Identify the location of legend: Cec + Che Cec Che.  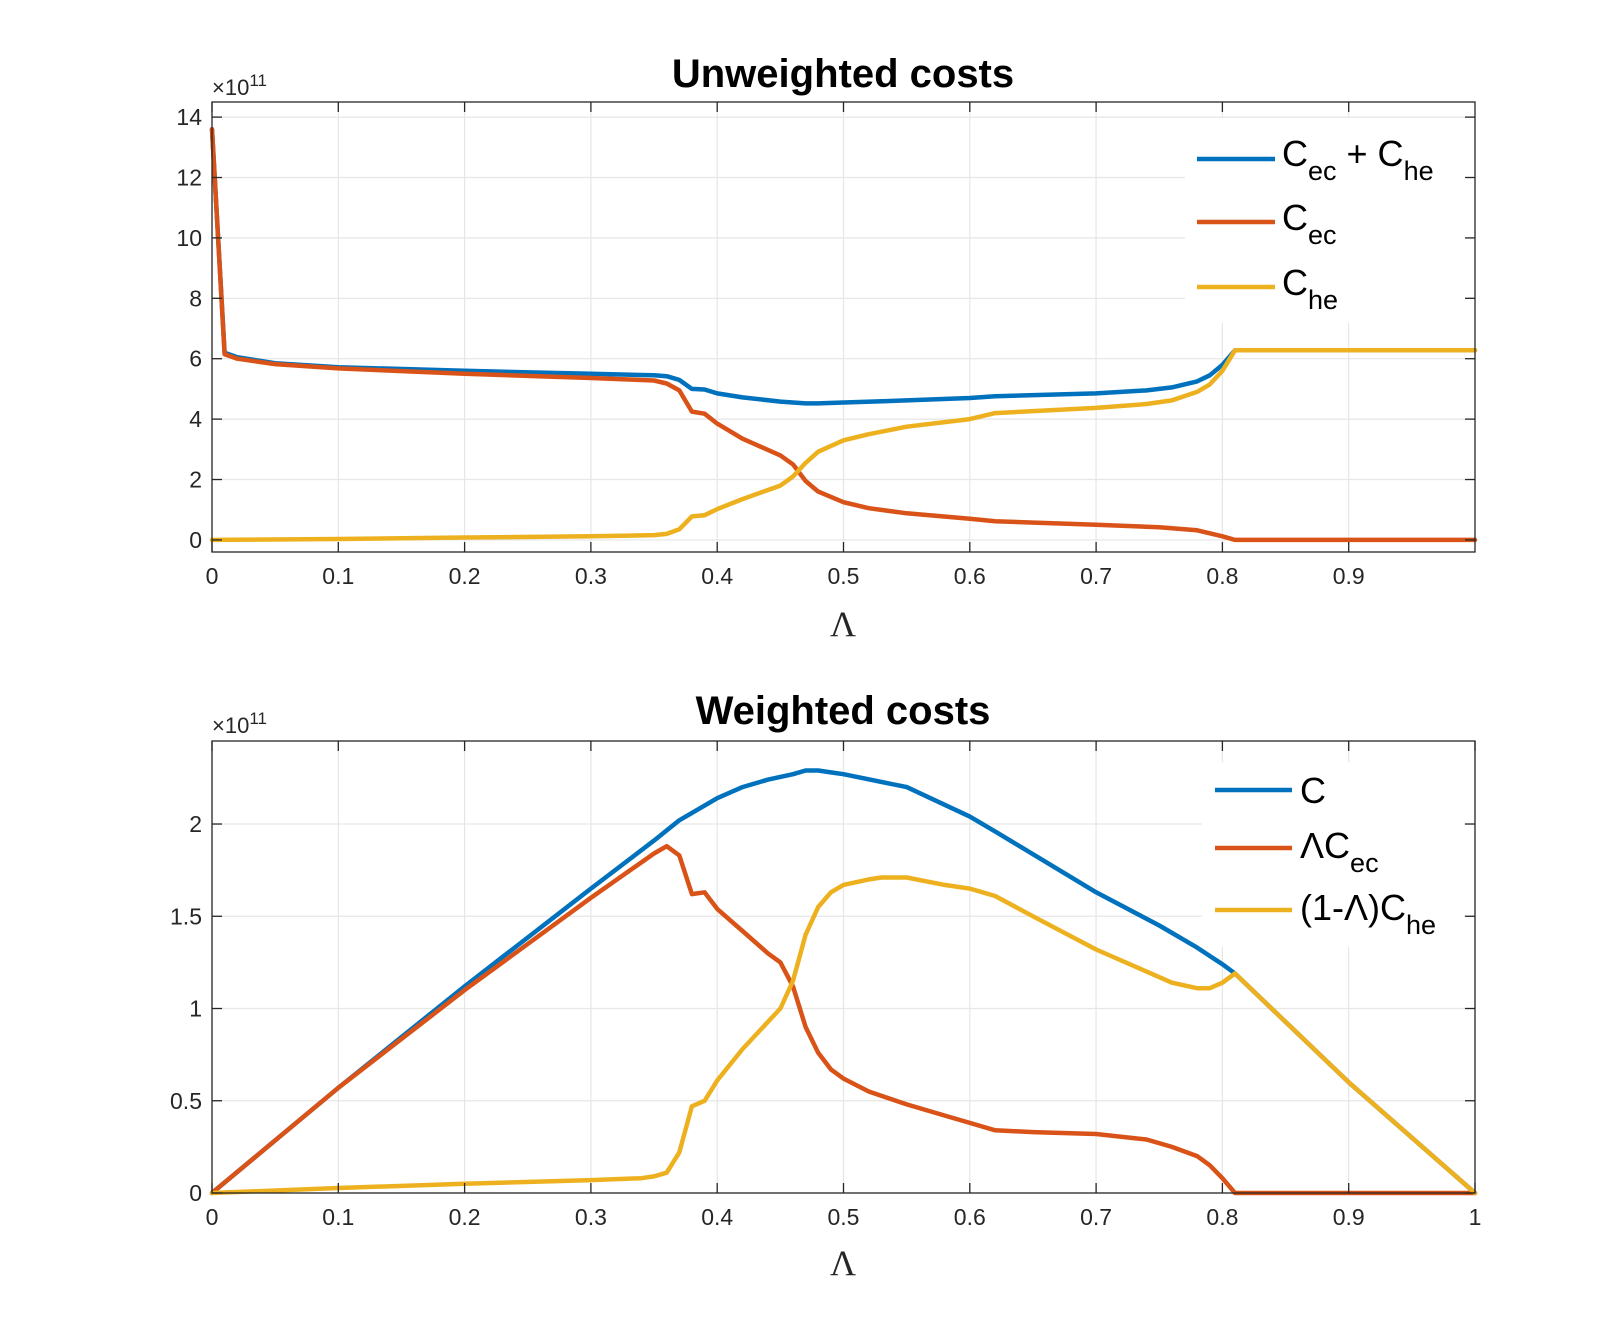
(1325, 220).